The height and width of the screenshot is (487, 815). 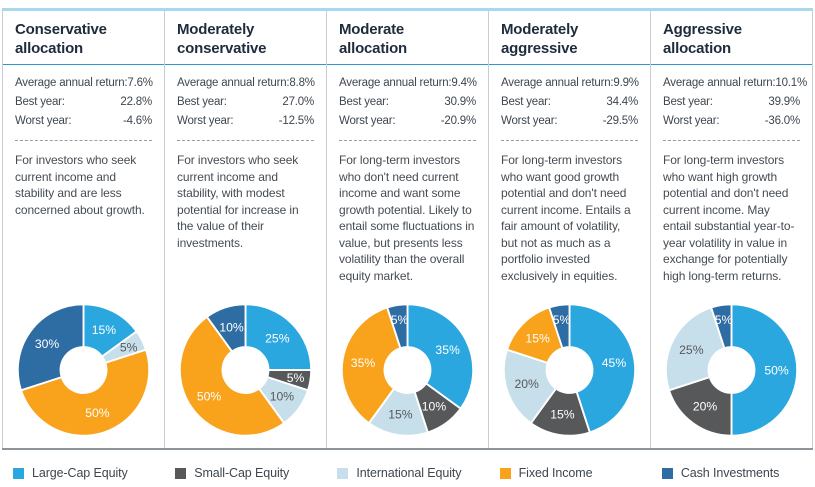 I want to click on legend-label: Cash Investments, so click(x=730, y=473).